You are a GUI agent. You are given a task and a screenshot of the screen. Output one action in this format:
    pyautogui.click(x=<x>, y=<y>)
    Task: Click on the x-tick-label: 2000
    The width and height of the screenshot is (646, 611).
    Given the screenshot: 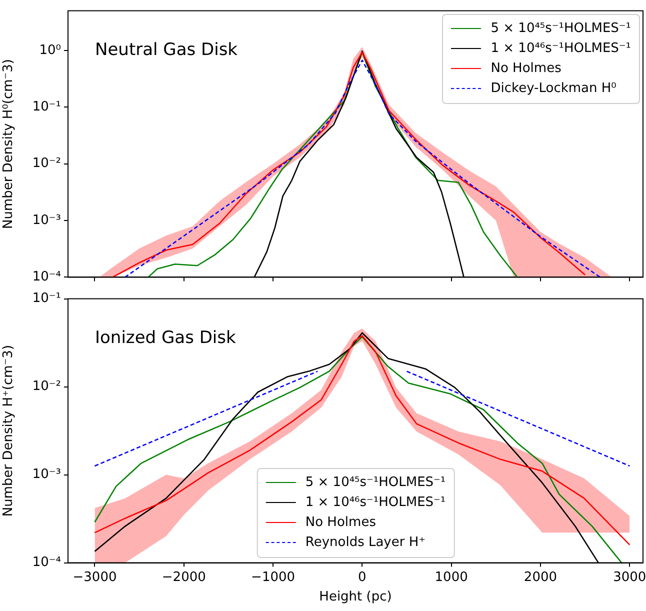 What is the action you would take?
    pyautogui.click(x=541, y=577)
    